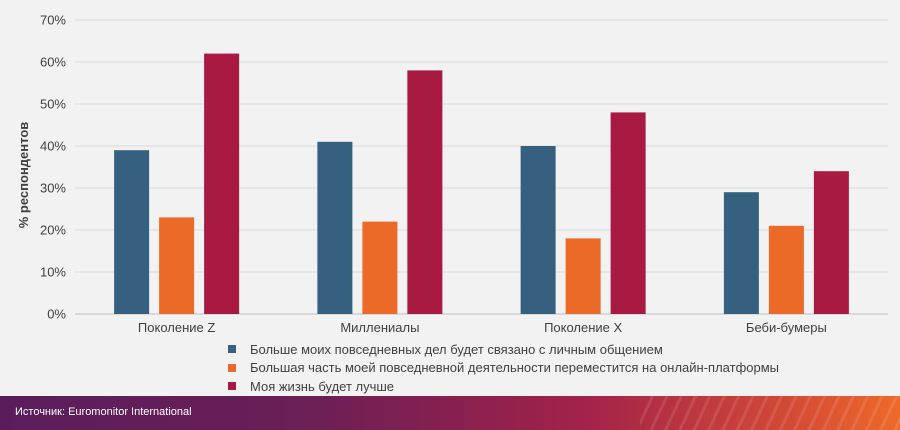 This screenshot has width=900, height=430. I want to click on source-text: Источник: Euromonitor International, so click(103, 412).